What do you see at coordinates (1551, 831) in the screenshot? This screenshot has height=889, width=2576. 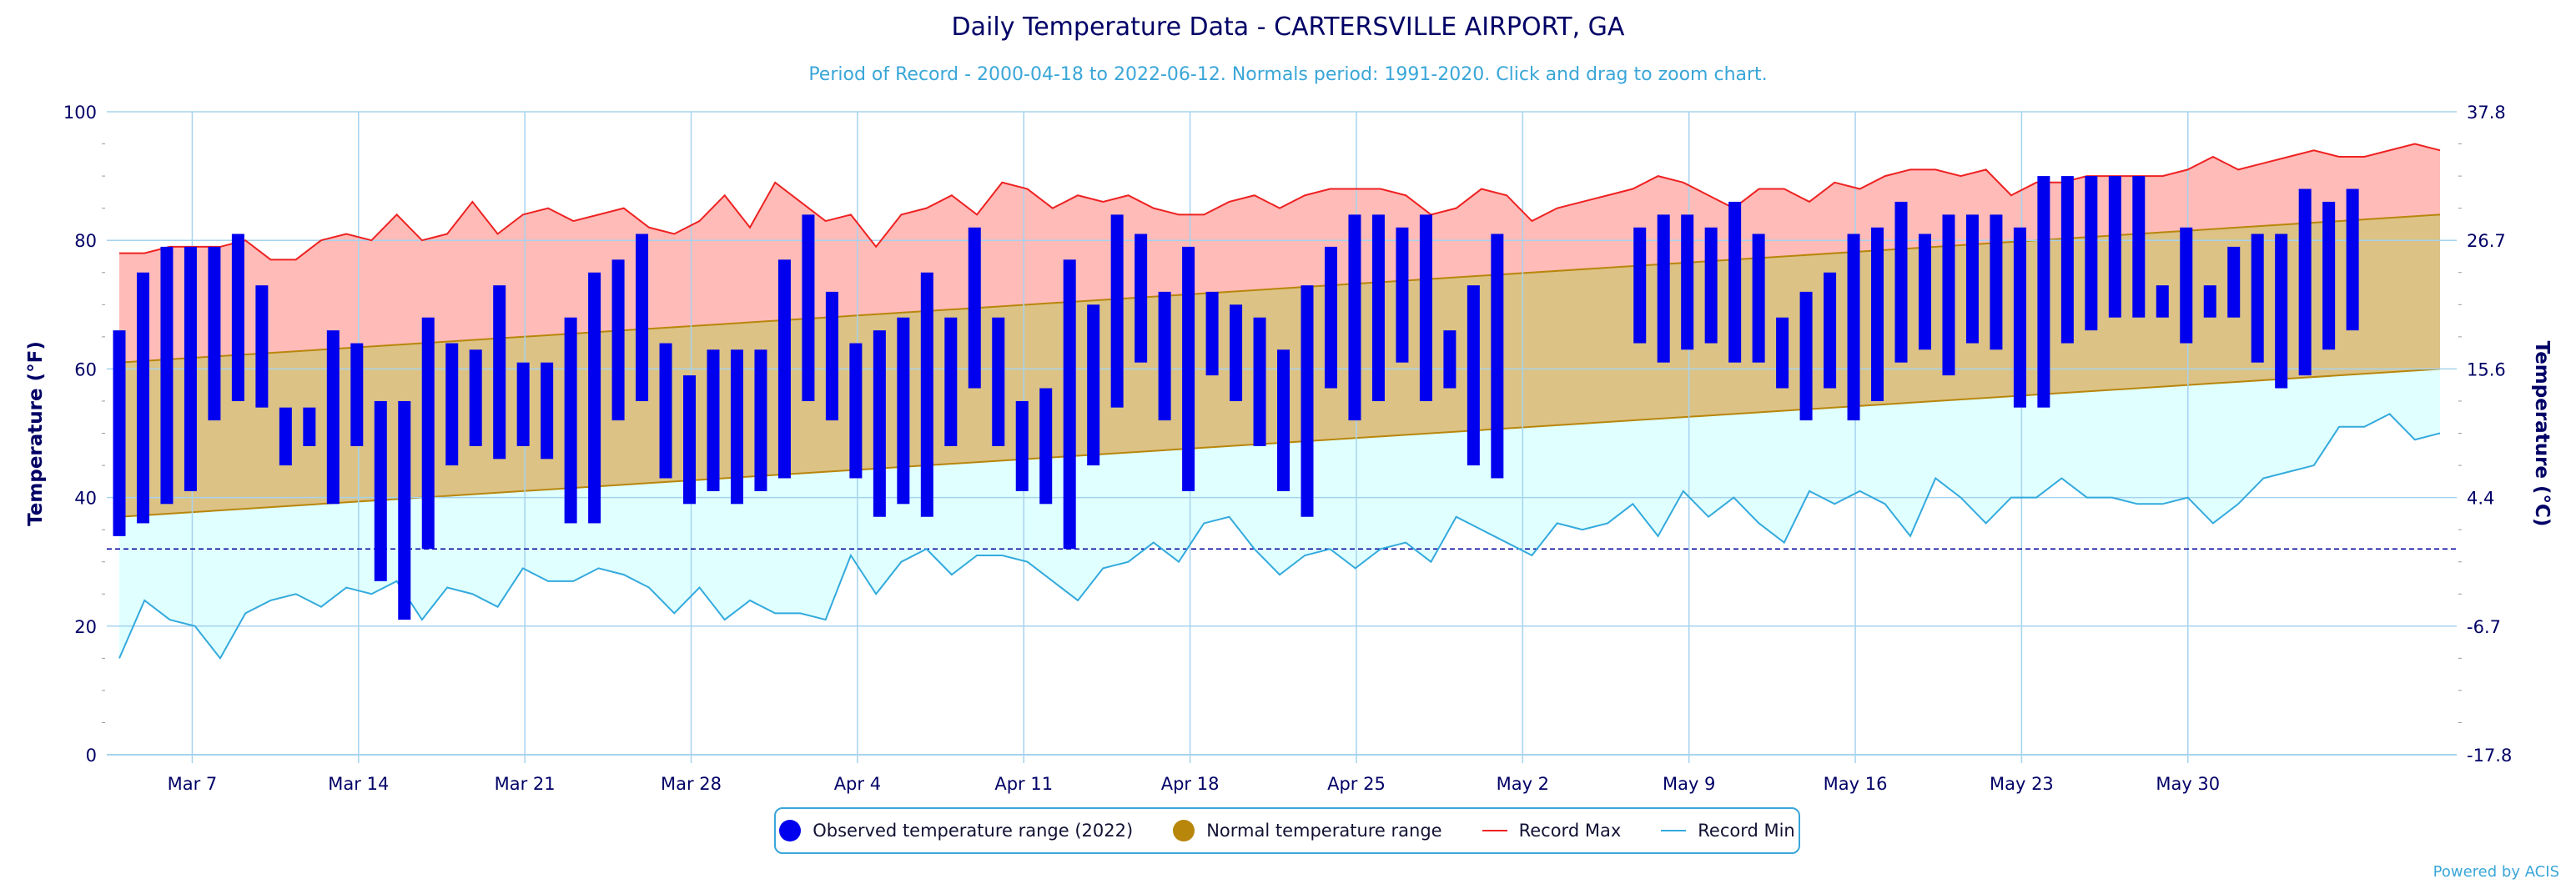 I see `legend-item-record-max: Record Max` at bounding box center [1551, 831].